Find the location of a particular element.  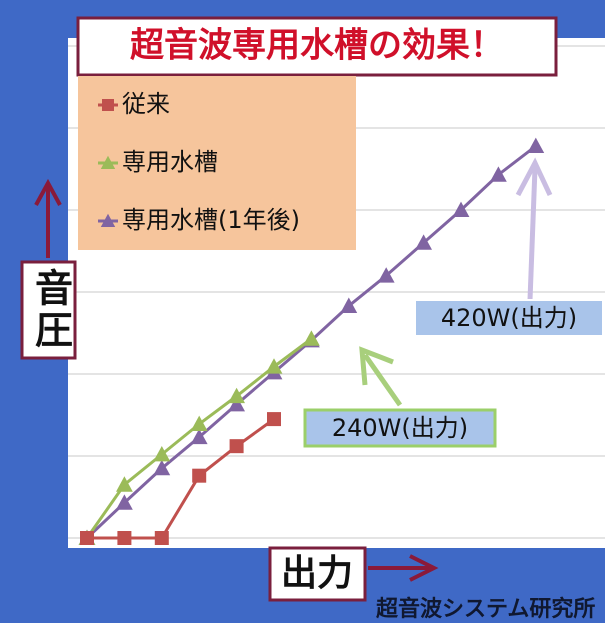

legend-label: 専用水槽(1年後) is located at coordinates (211, 220).